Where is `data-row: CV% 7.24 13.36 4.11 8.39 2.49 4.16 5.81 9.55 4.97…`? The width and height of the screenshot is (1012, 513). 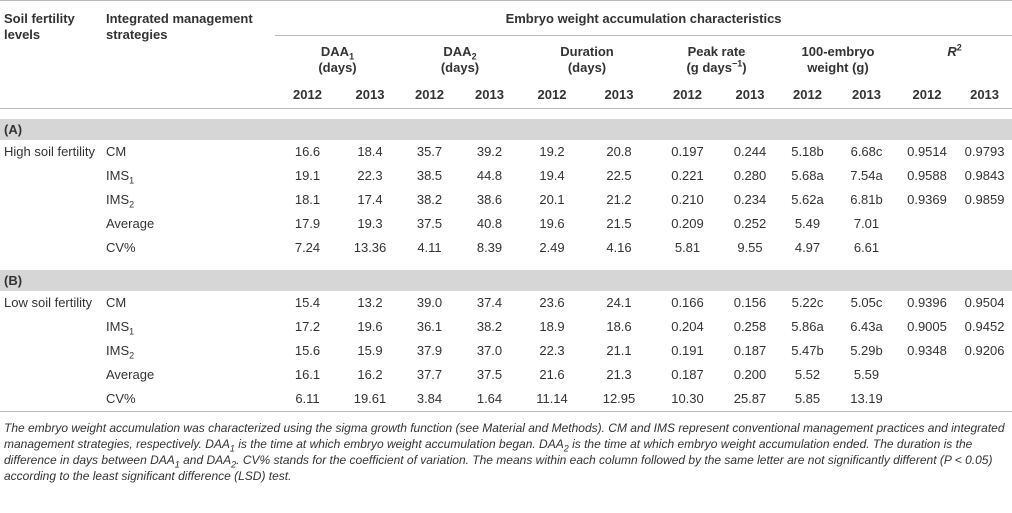 data-row: CV% 7.24 13.36 4.11 8.39 2.49 4.16 5.81 9.55 4.97… is located at coordinates (506, 248).